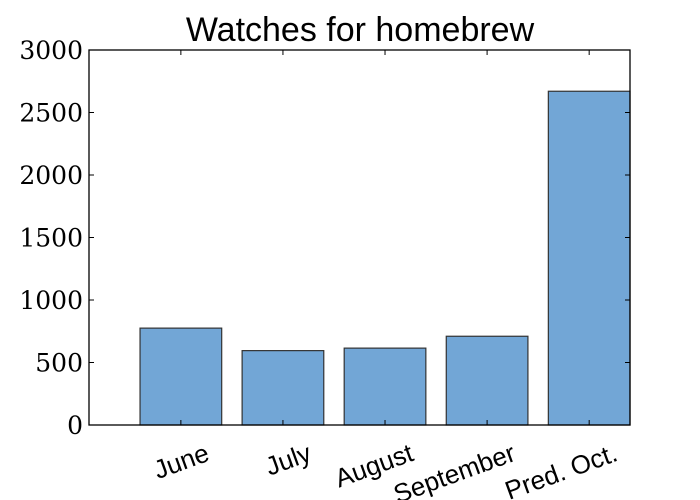 This screenshot has height=500, width=700. I want to click on x-tick-label: July, so click(288, 459).